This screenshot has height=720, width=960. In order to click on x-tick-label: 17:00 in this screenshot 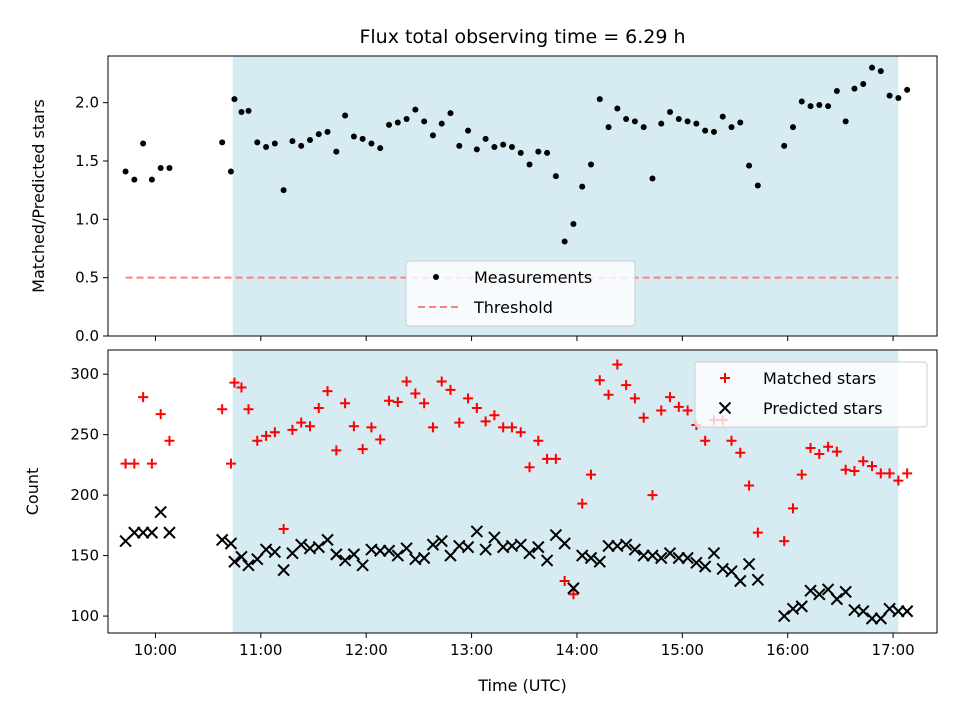, I will do `click(892, 650)`.